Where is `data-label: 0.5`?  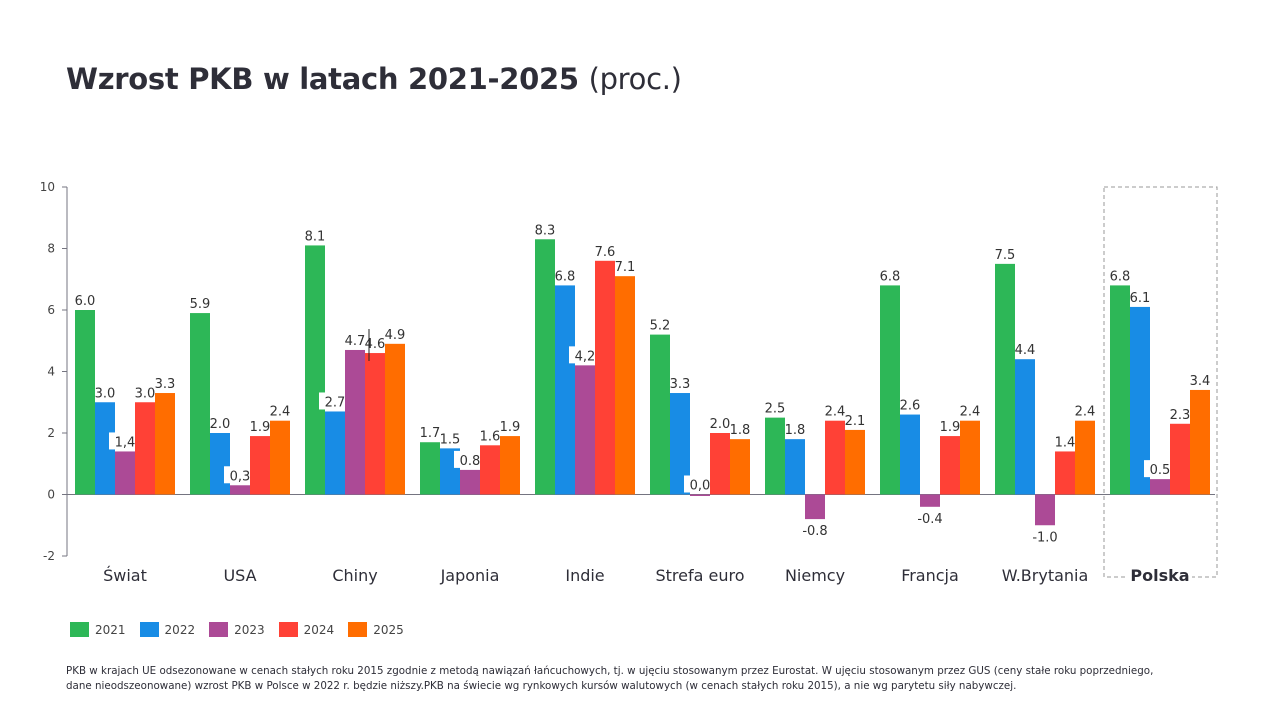 data-label: 0.5 is located at coordinates (1160, 470).